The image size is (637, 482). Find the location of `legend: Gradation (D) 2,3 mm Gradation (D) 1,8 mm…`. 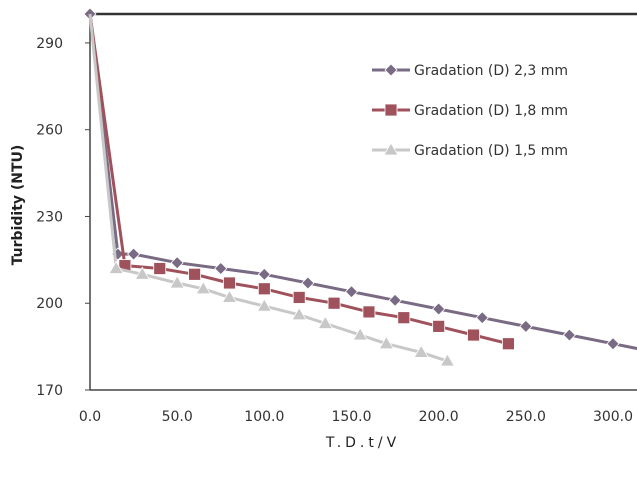

legend: Gradation (D) 2,3 mm Gradation (D) 1,8 mm… is located at coordinates (470, 111).